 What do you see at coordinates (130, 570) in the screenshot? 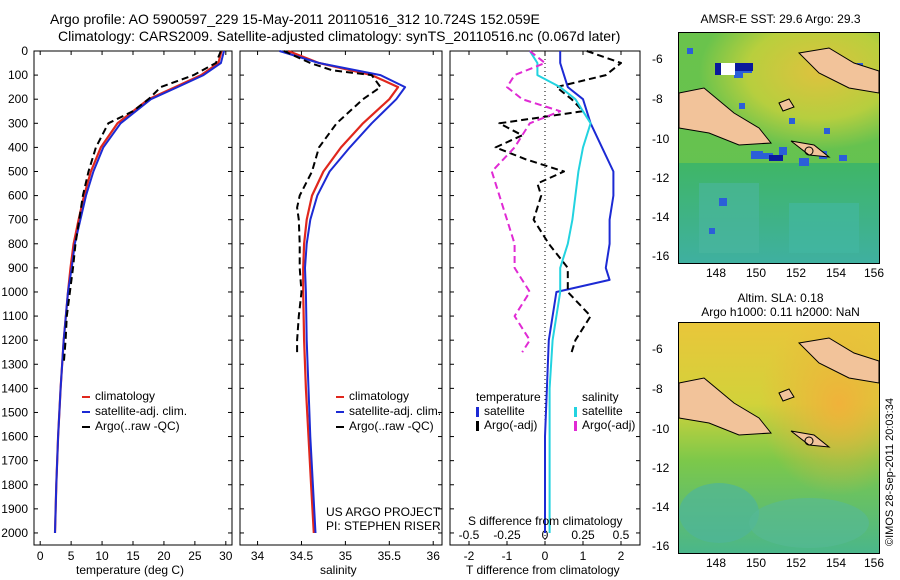
I see `temperature-xlabel: temperature (deg C)` at bounding box center [130, 570].